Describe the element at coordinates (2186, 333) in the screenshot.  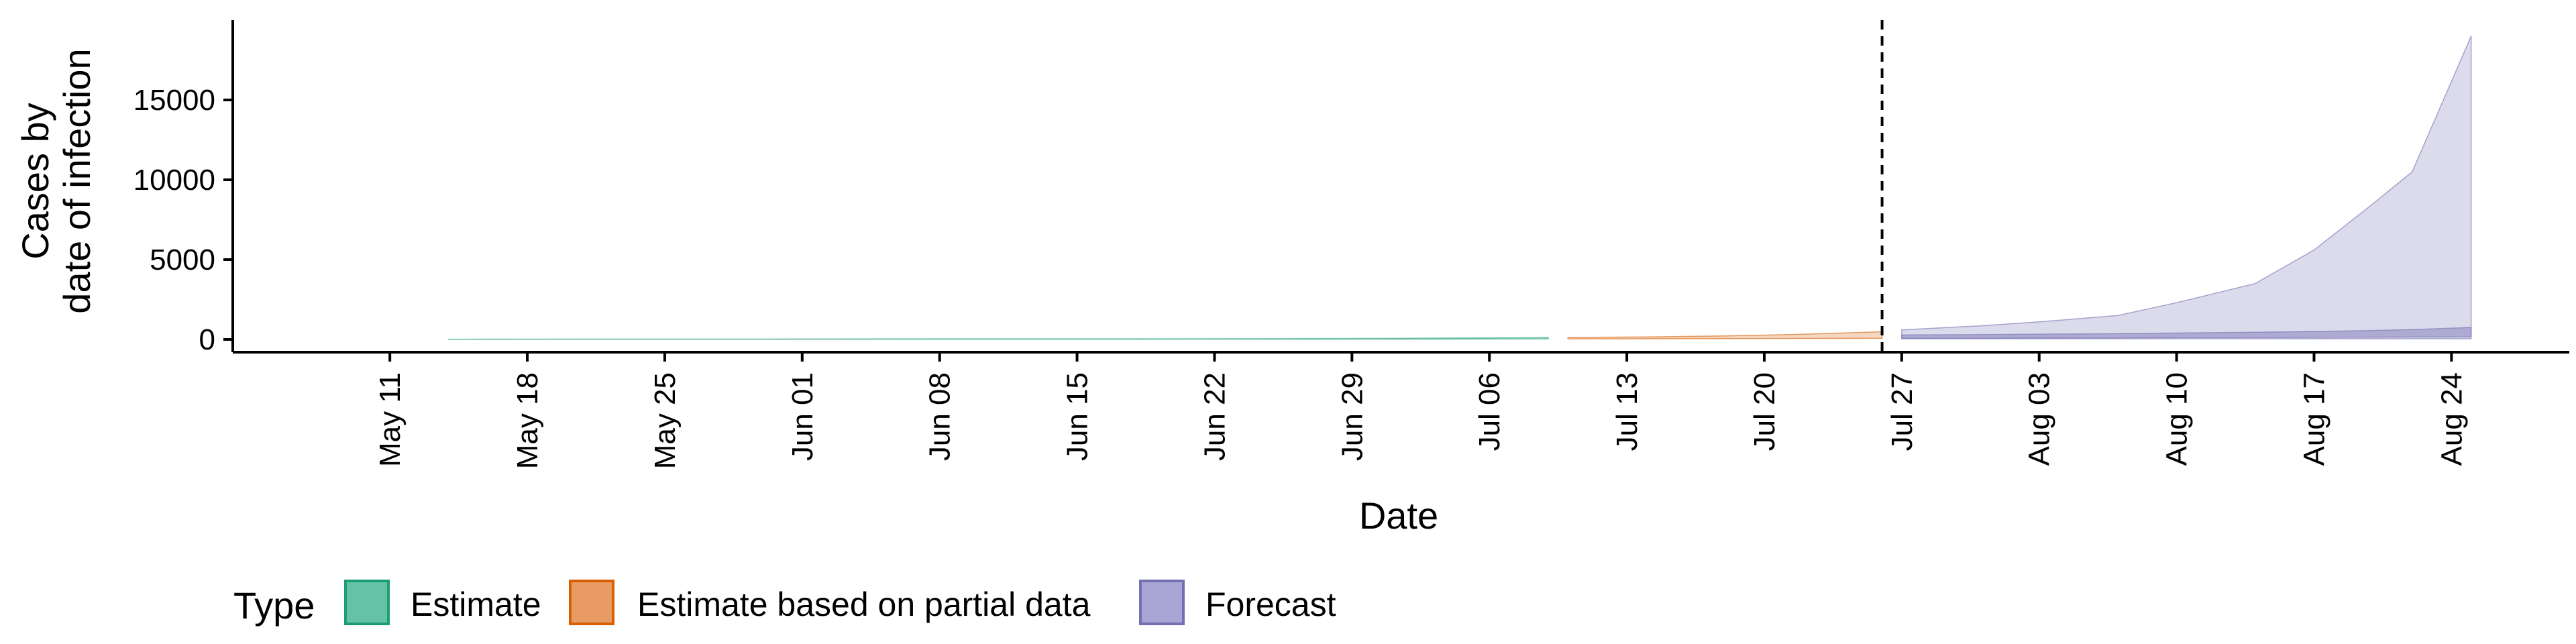
I see `area-inner-forecast` at that location.